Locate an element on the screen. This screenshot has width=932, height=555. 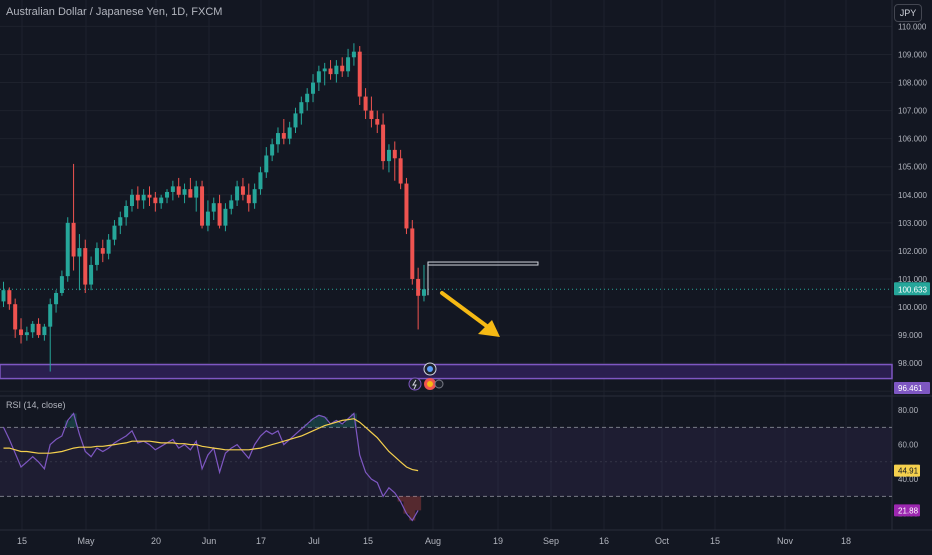
time-tick-label: 19 is located at coordinates (498, 541).